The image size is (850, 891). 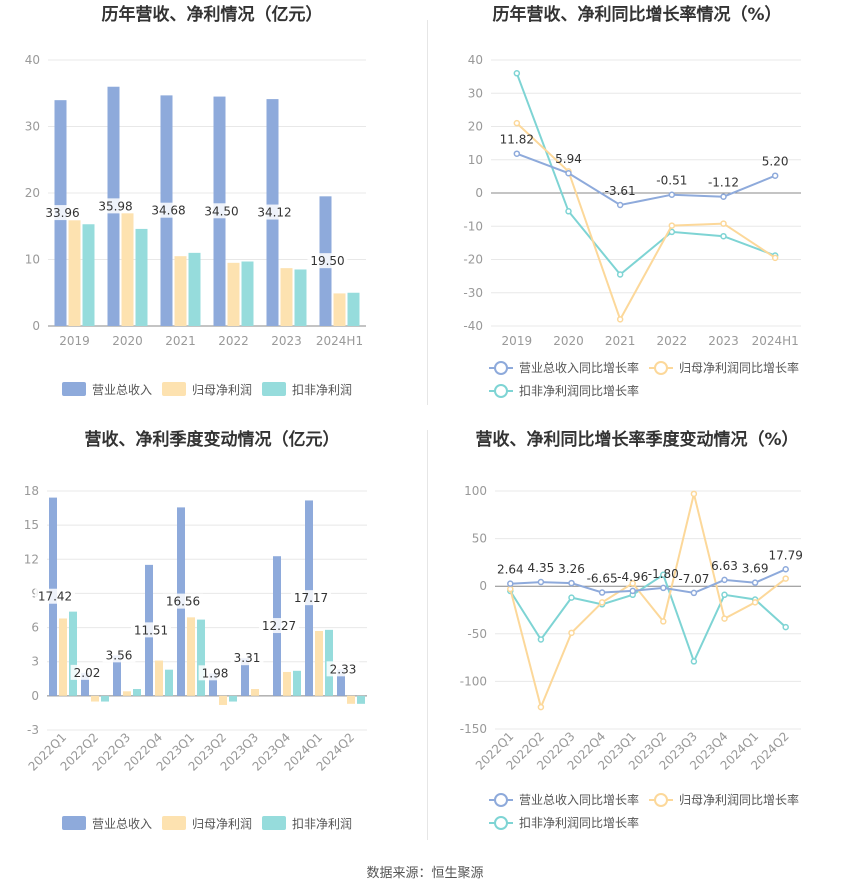 I want to click on vertical-divider, so click(x=427, y=635).